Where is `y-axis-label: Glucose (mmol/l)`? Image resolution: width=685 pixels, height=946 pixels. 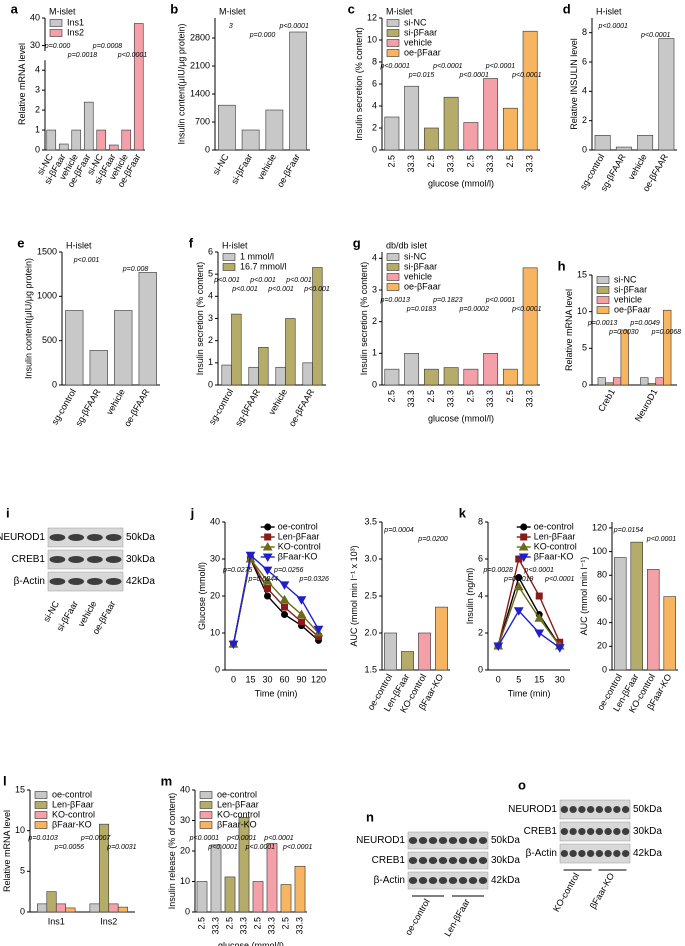
y-axis-label: Glucose (mmol/l) is located at coordinates (202, 596).